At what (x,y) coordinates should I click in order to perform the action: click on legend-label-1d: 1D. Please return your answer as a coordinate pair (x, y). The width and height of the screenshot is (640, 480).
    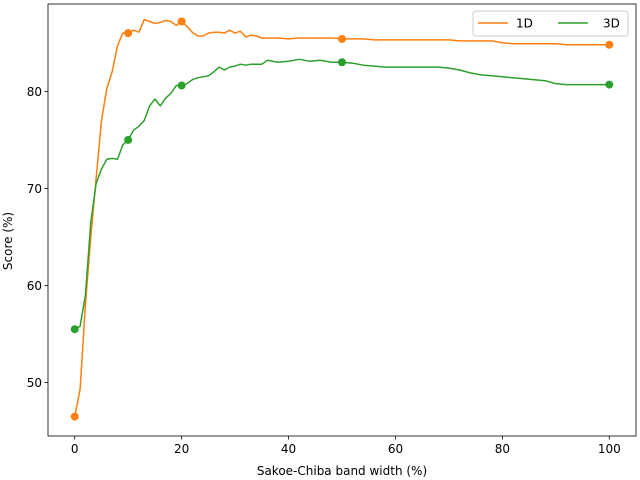
    Looking at the image, I should click on (524, 24).